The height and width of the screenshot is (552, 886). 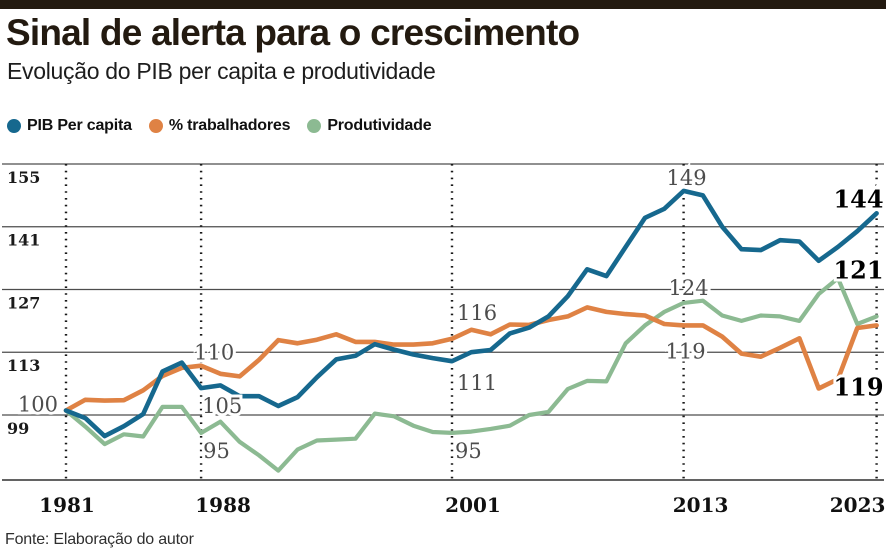 What do you see at coordinates (477, 383) in the screenshot?
I see `data-label: 111` at bounding box center [477, 383].